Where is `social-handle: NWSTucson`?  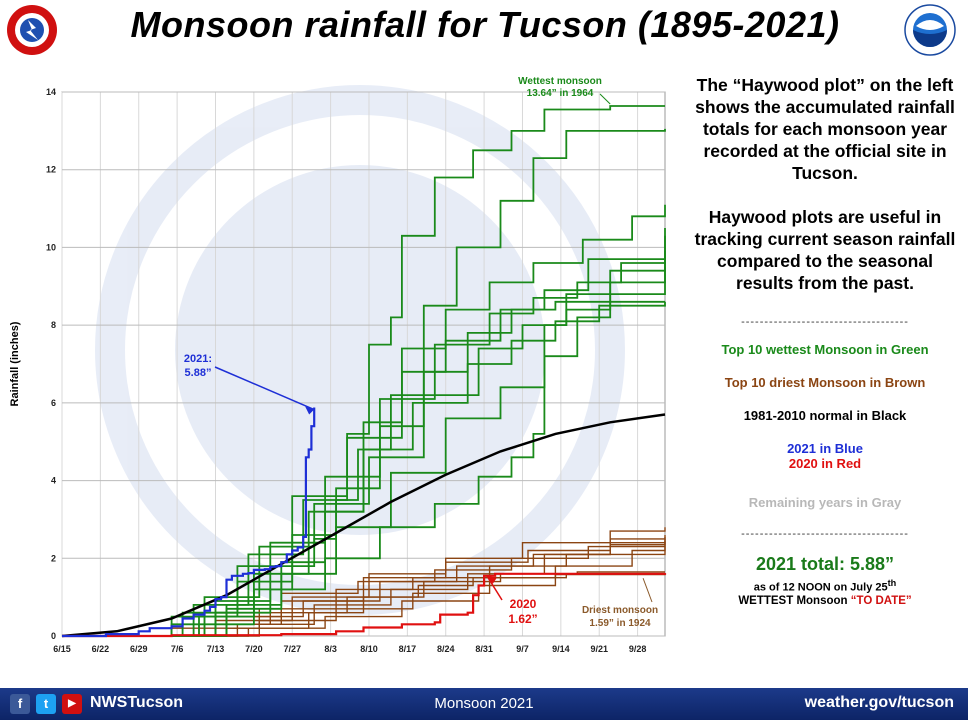 social-handle: NWSTucson is located at coordinates (137, 702).